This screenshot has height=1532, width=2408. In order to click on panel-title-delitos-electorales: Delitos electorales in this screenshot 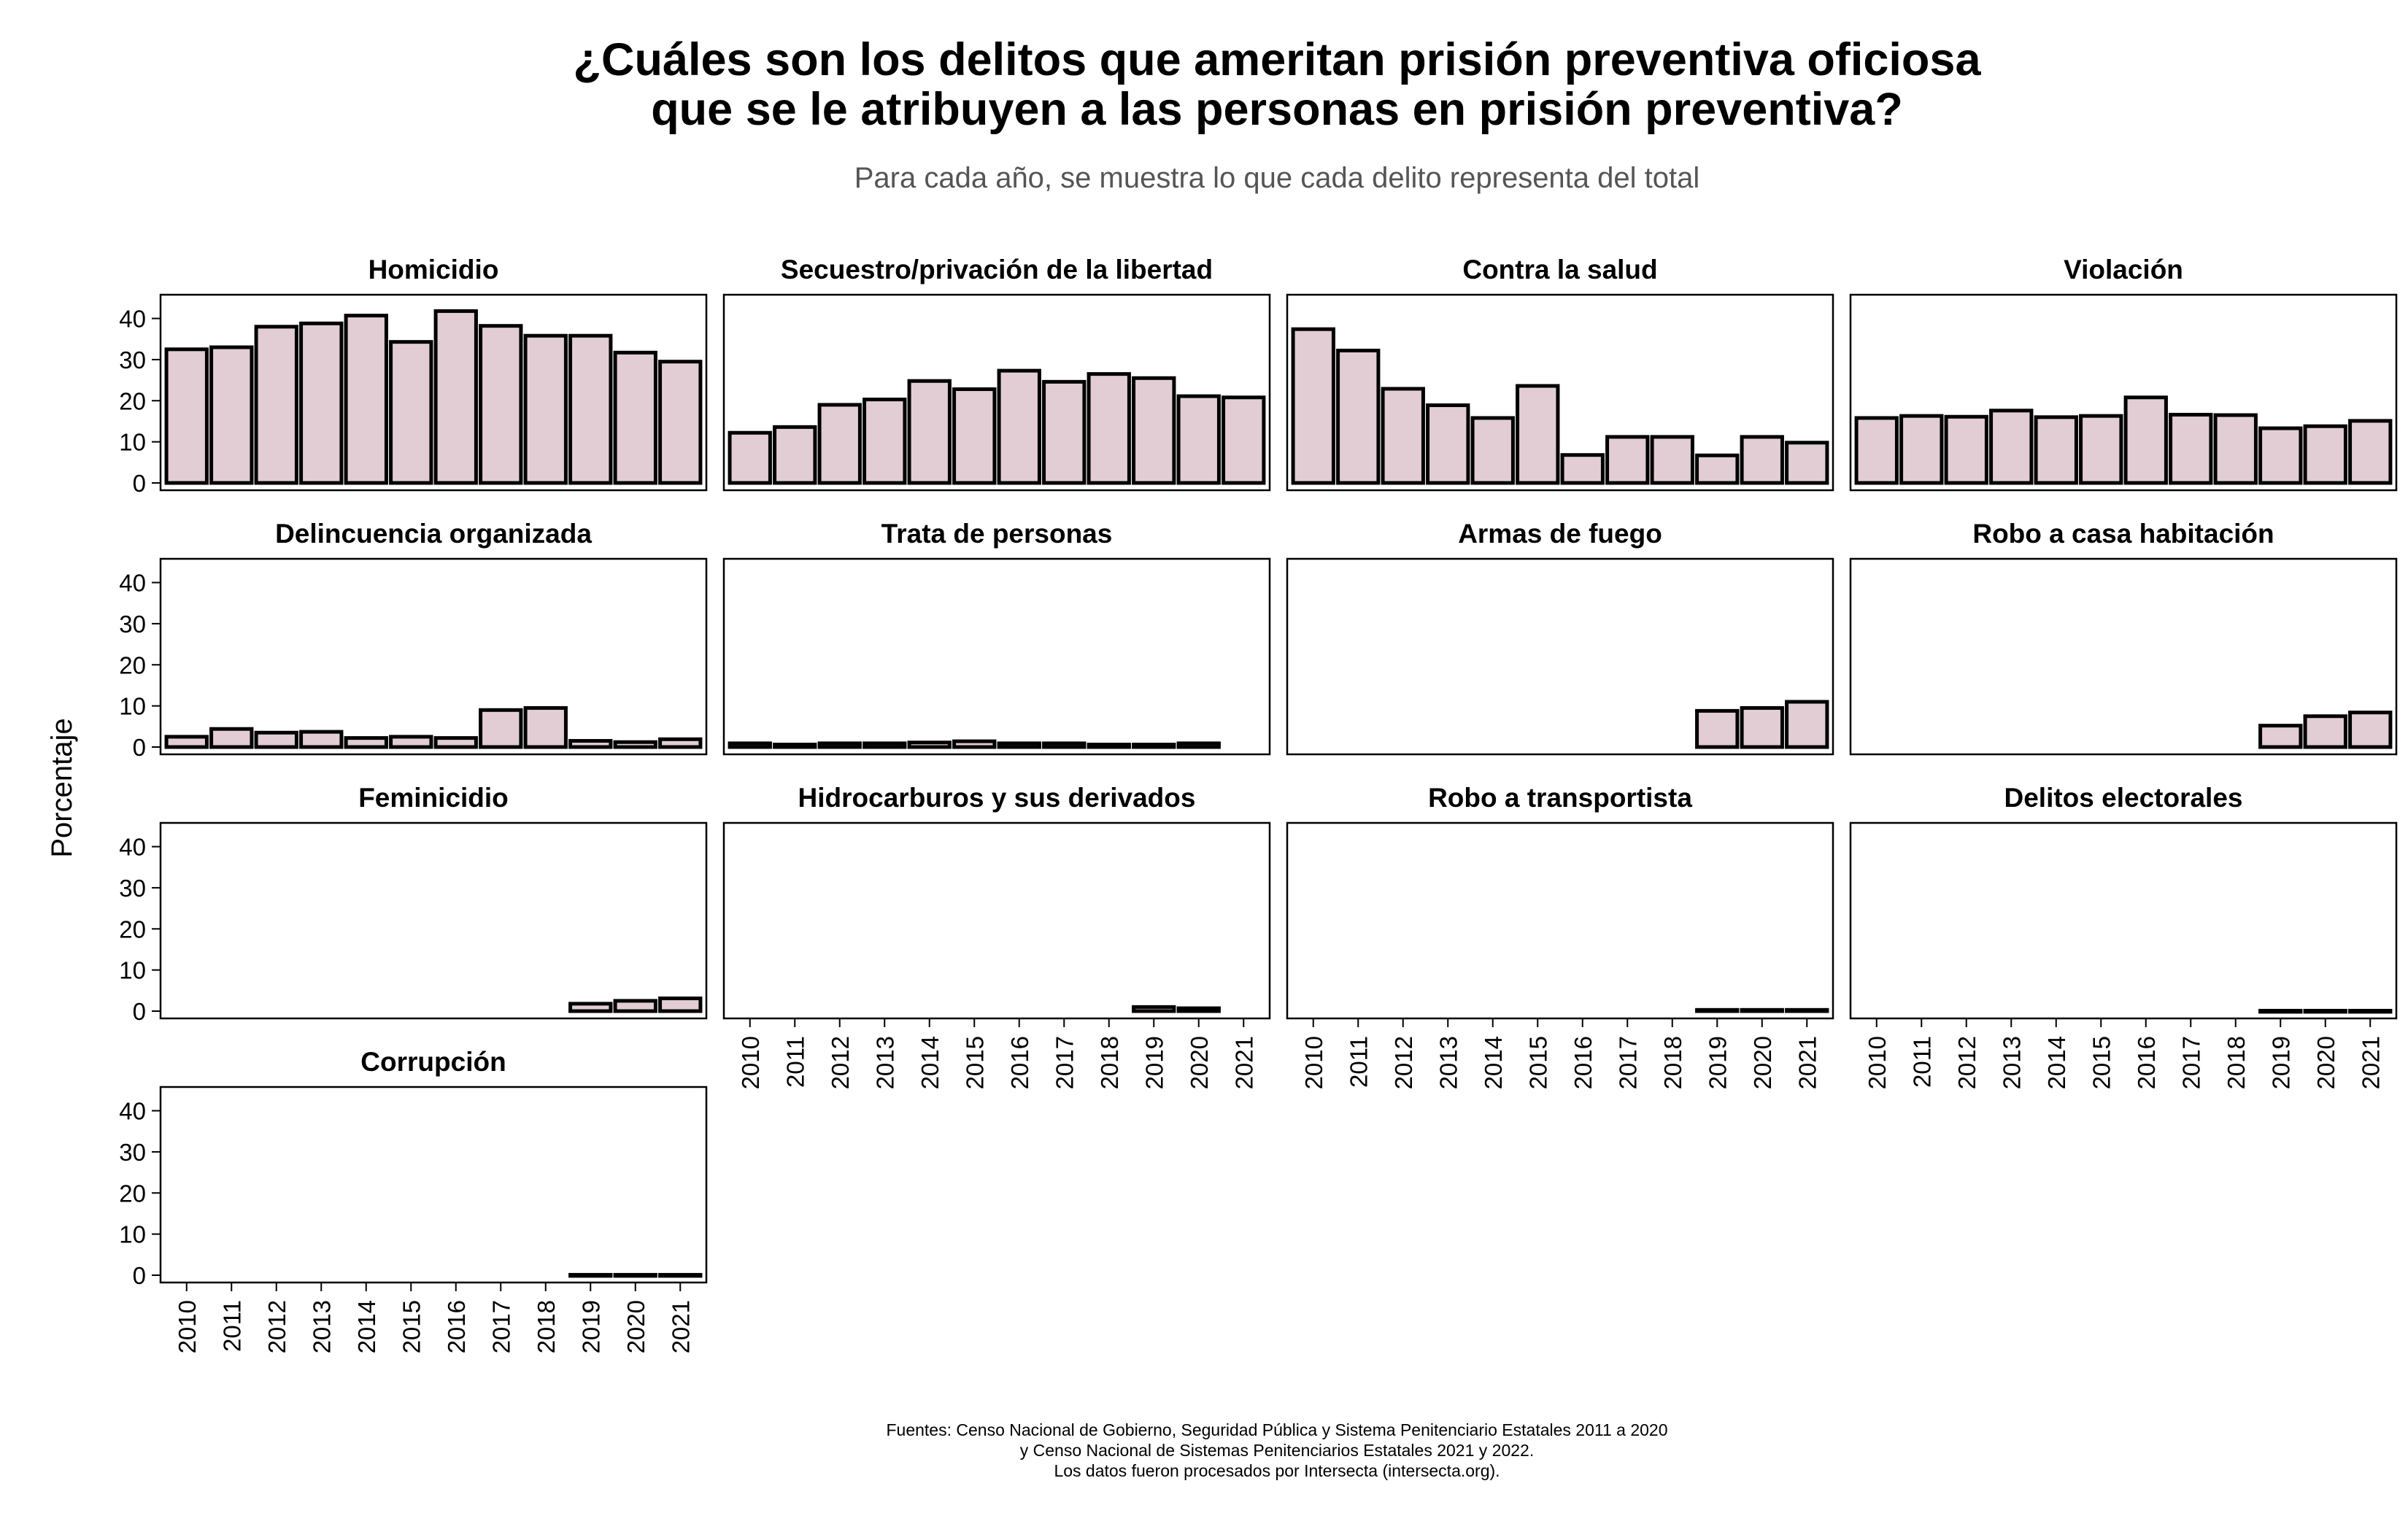, I will do `click(2123, 798)`.